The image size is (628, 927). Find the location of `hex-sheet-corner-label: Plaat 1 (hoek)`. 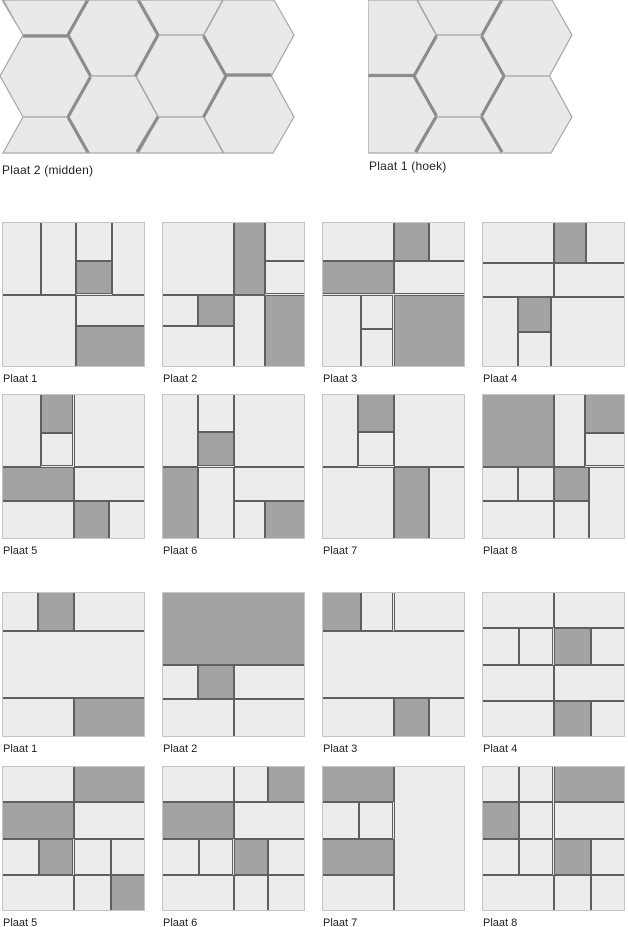

hex-sheet-corner-label: Plaat 1 (hoek) is located at coordinates (408, 166).